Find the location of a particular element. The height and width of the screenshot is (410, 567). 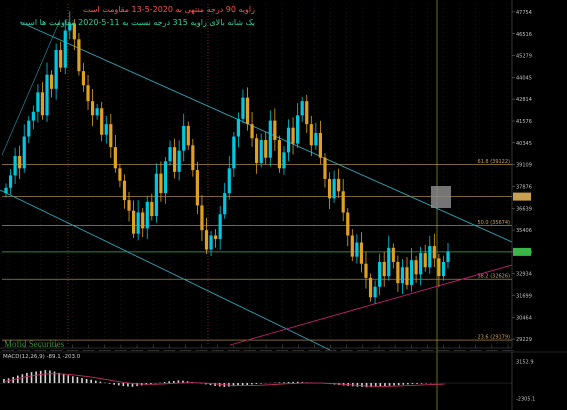

macd-label: MACD(12,26,9) -89.1 -203.0 is located at coordinates (42, 357).